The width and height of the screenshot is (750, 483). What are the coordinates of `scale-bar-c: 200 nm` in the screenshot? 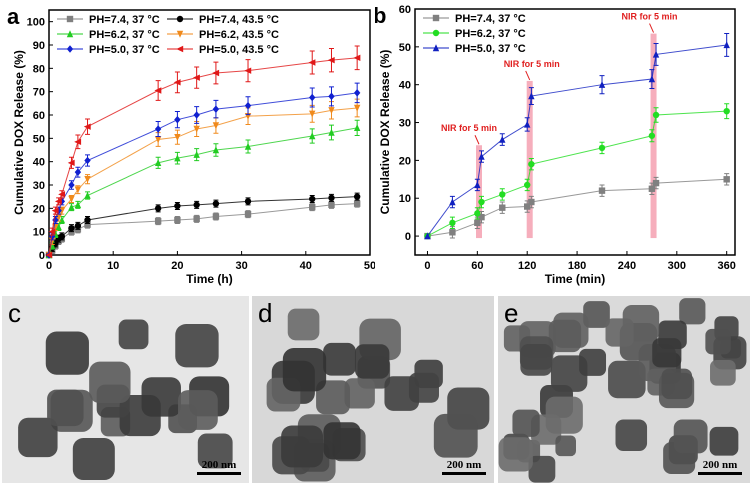 It's located at (219, 467).